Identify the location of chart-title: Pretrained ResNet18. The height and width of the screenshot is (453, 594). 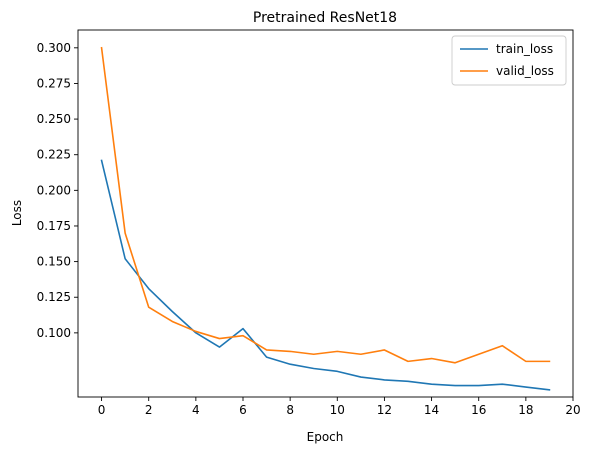
(325, 18).